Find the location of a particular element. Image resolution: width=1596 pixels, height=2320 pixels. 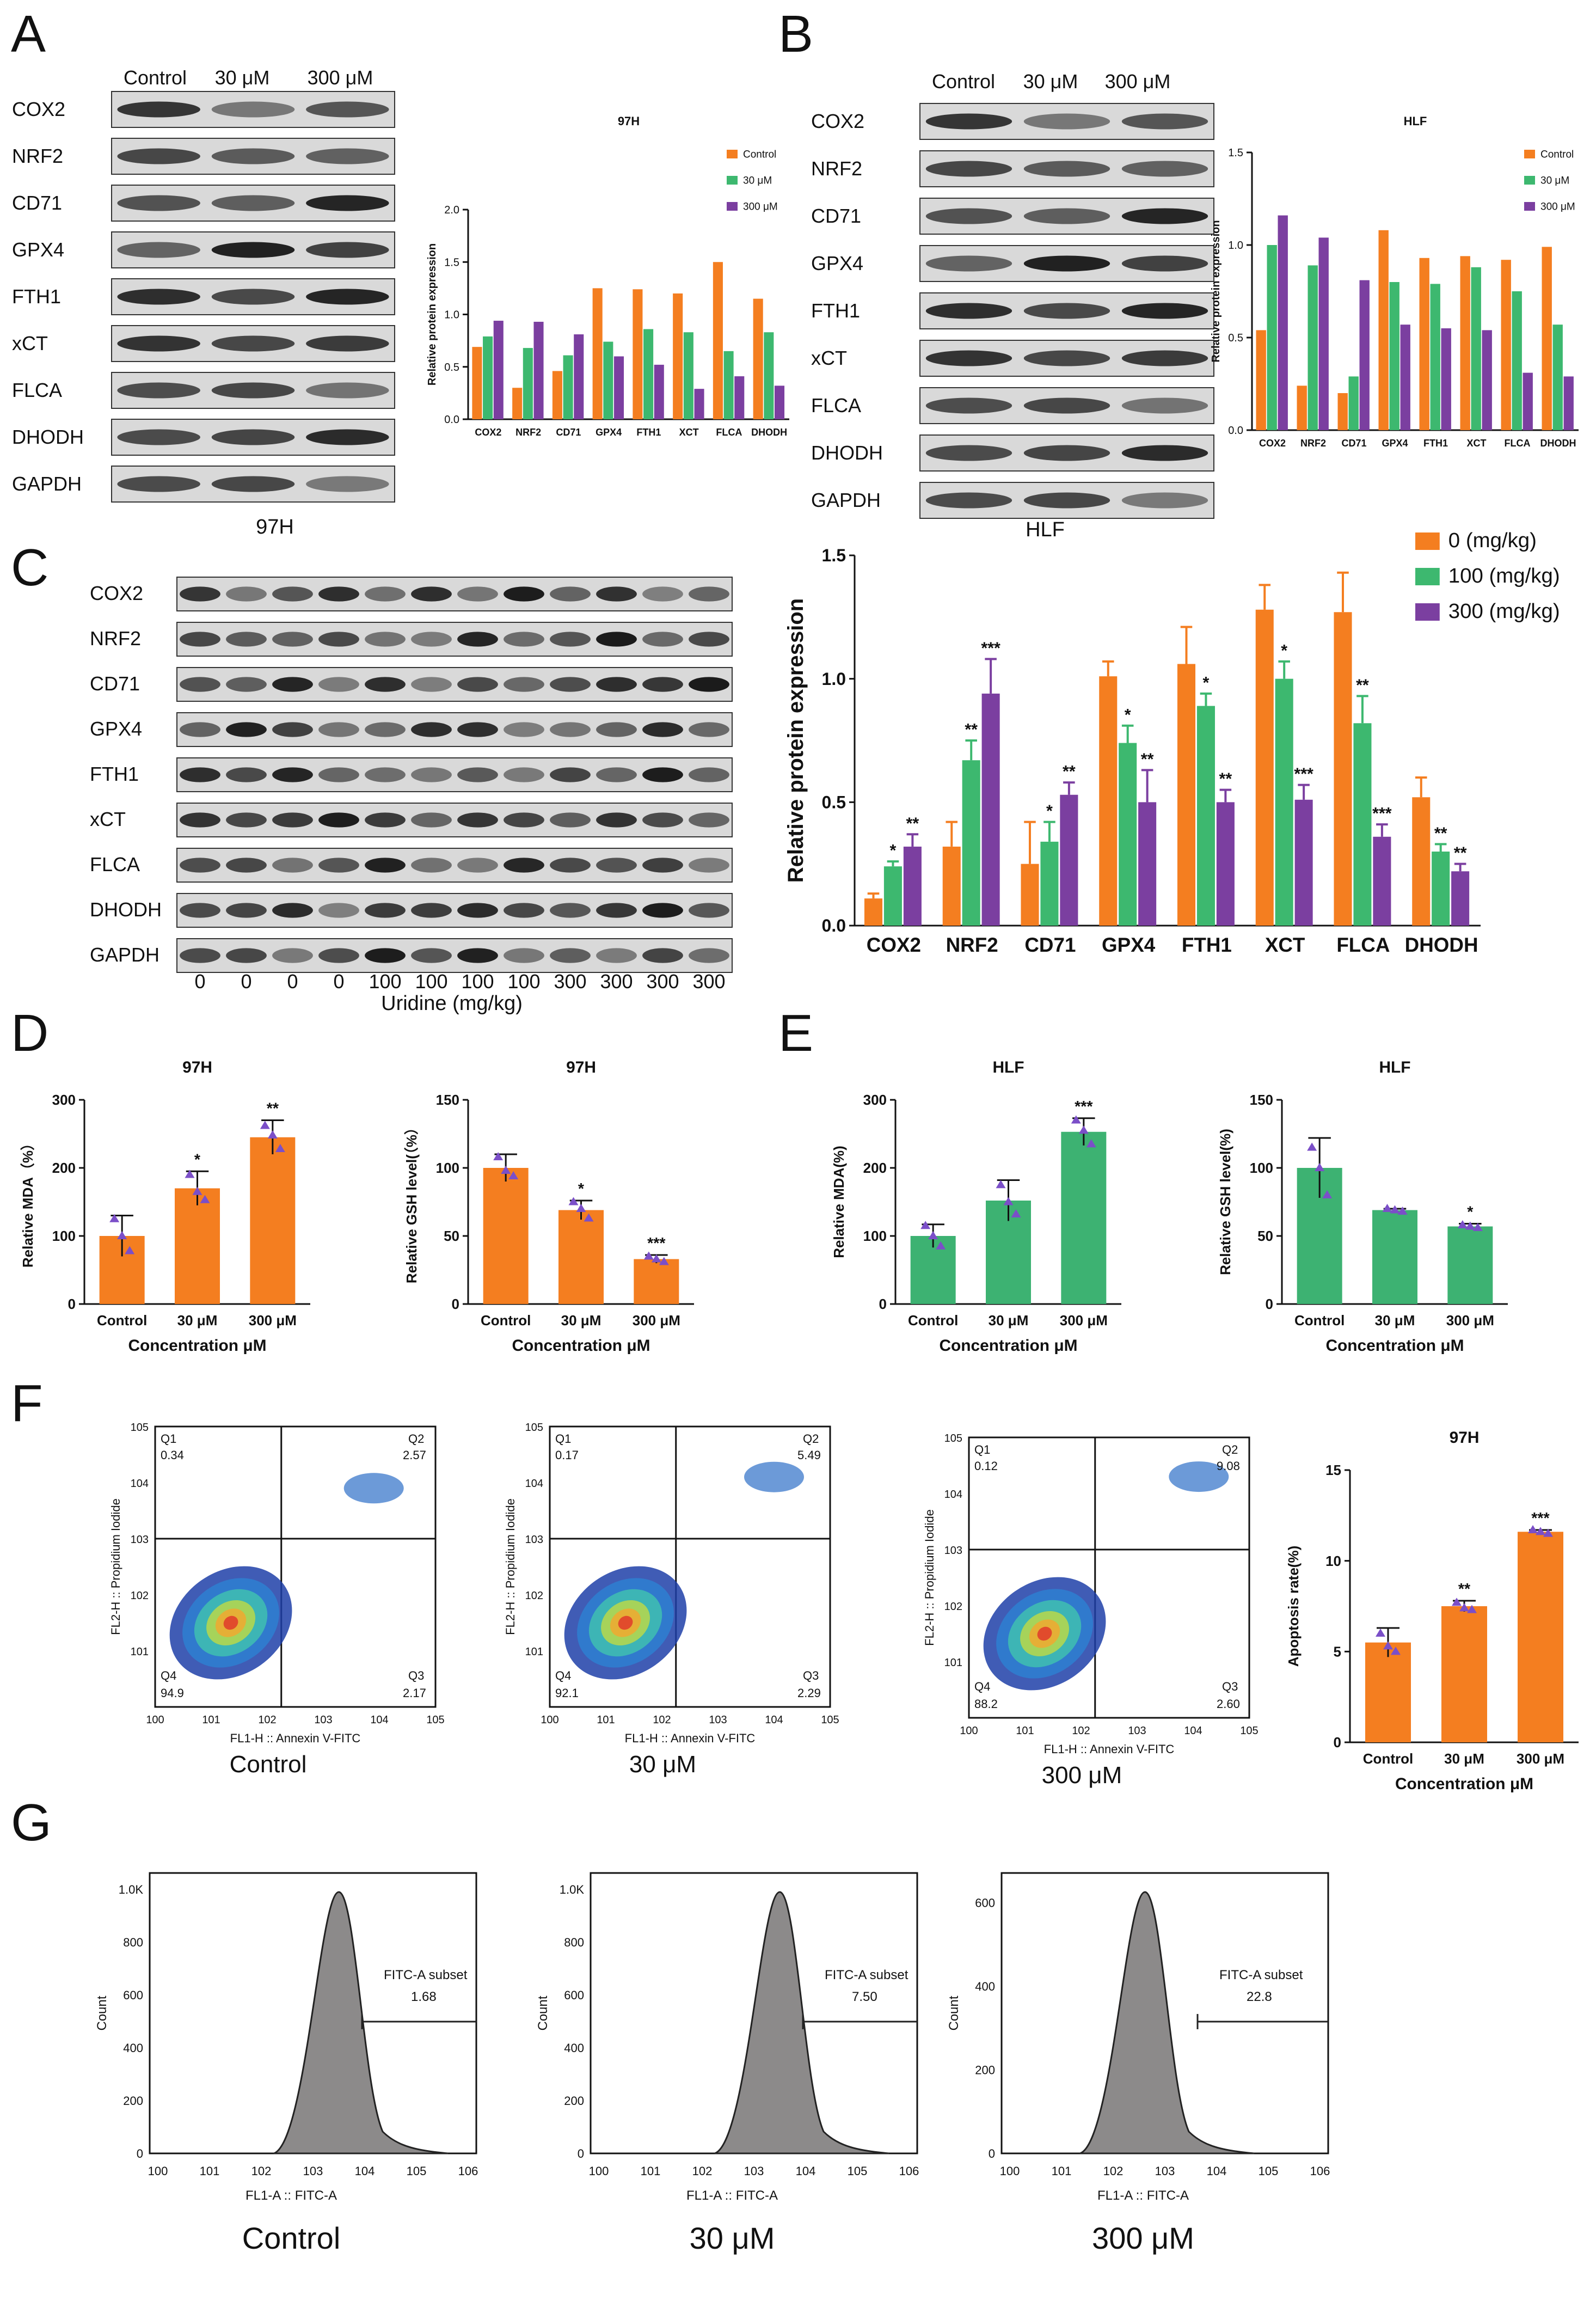

y-tick-label: 1.0K is located at coordinates (131, 1889).